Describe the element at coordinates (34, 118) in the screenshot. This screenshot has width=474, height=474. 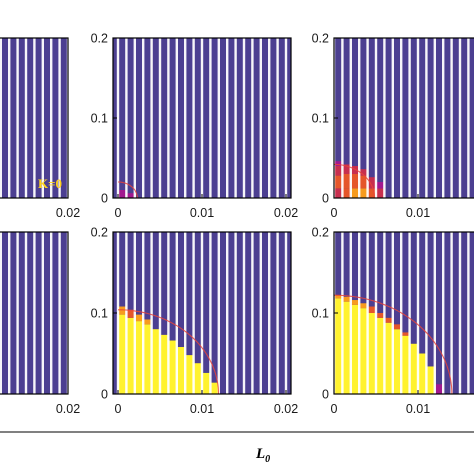
I see `panel-frame` at that location.